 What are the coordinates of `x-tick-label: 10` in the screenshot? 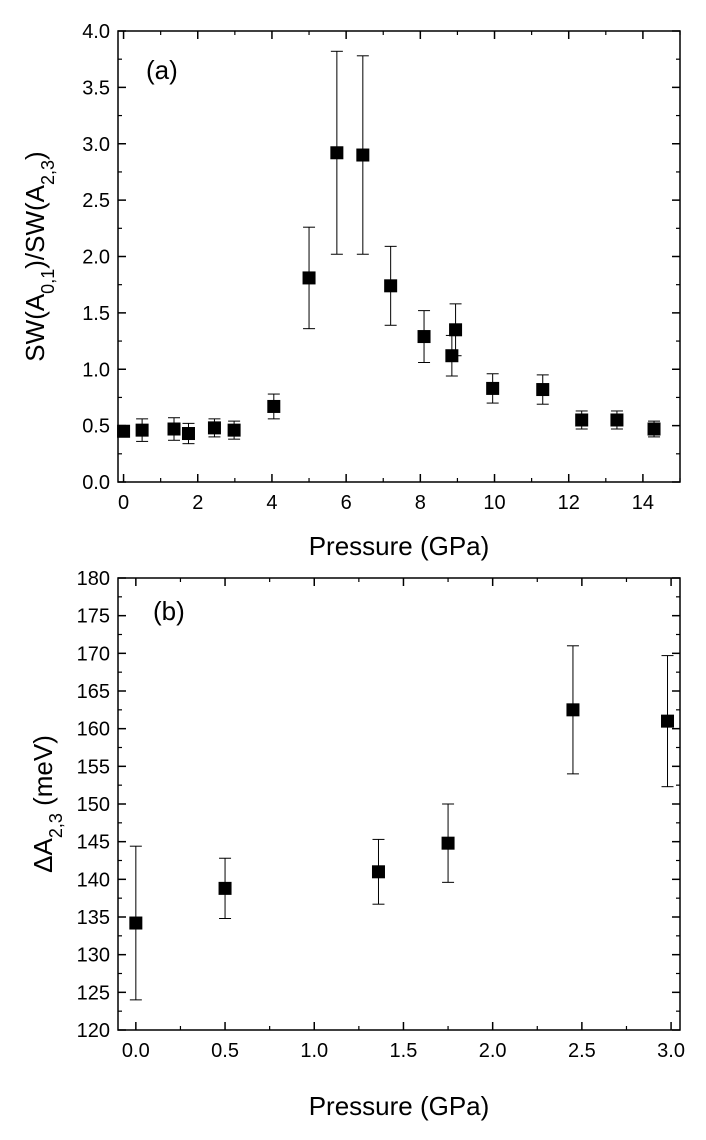 It's located at (494, 503).